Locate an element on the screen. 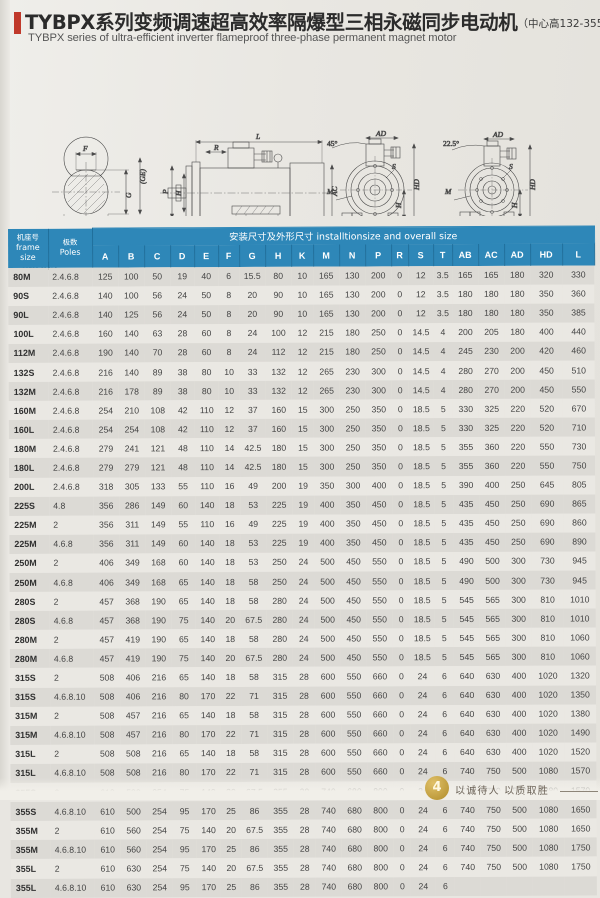  cell-l: 1490 is located at coordinates (580, 733).